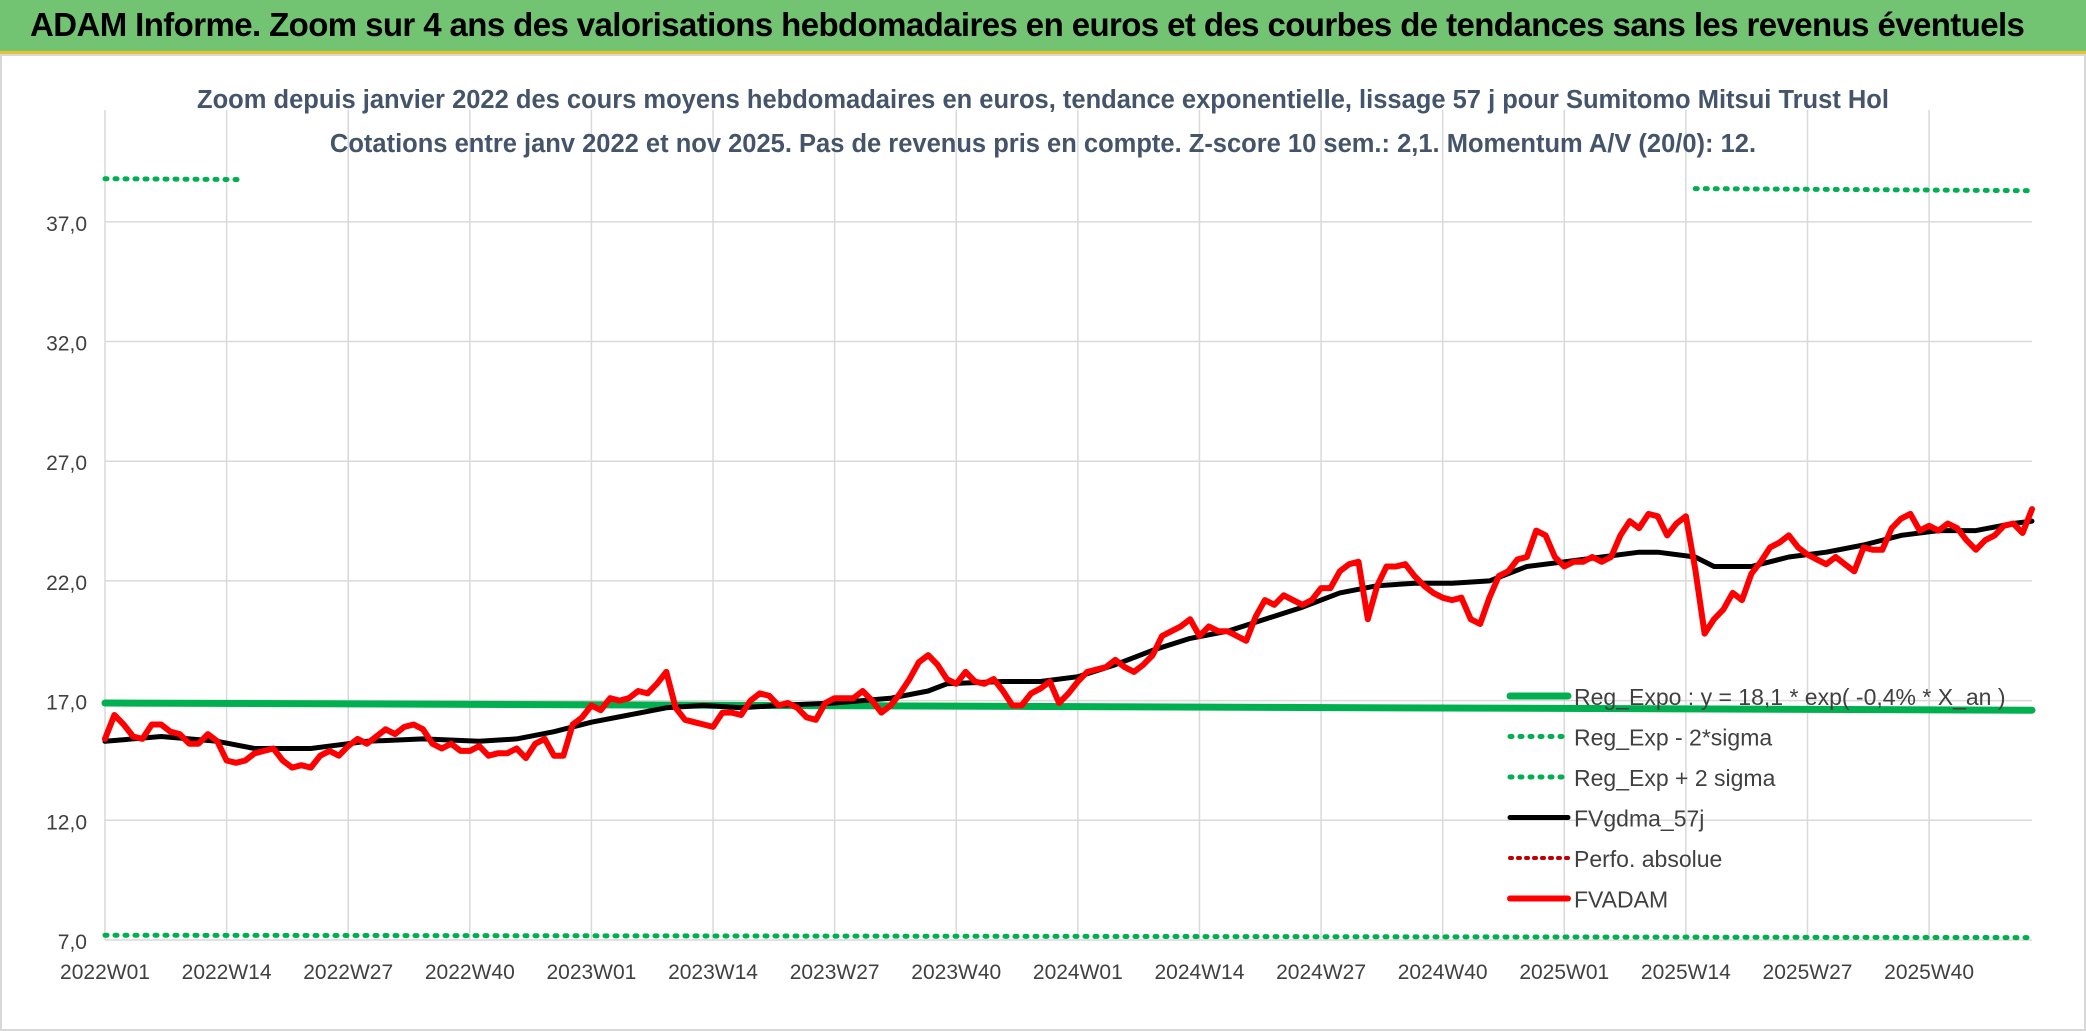  I want to click on x-tick-label: 2022W40, so click(470, 972).